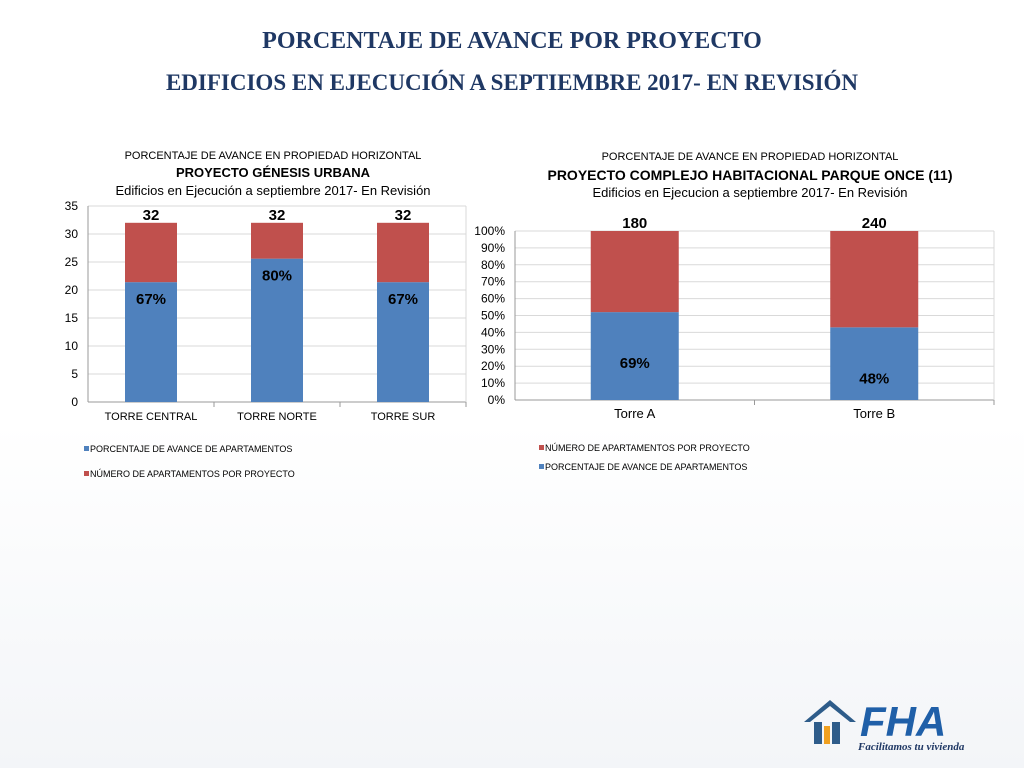 The image size is (1024, 768). I want to click on fha-logo: FHA Facilitamos tu vivienda, so click(905, 725).